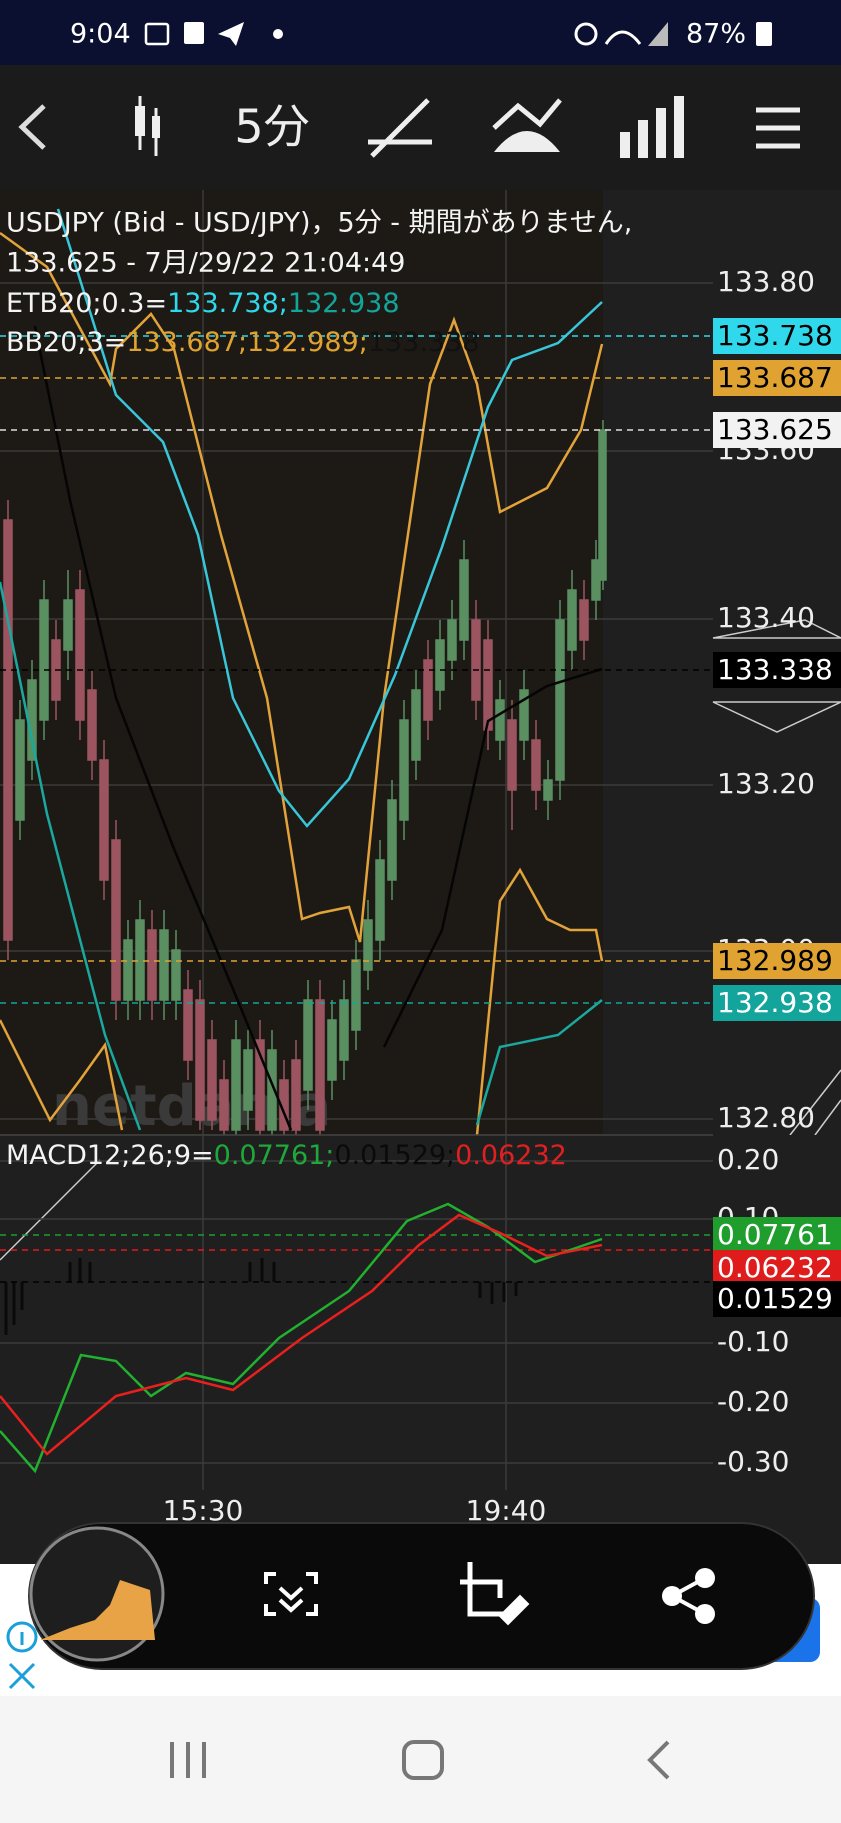 The height and width of the screenshot is (1823, 841). I want to click on timeframe-button: 5分, so click(271, 127).